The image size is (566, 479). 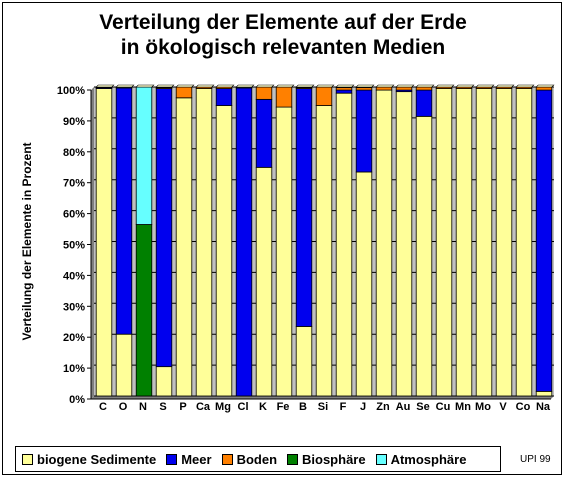 What do you see at coordinates (543, 407) in the screenshot?
I see `x-tick-label: Na` at bounding box center [543, 407].